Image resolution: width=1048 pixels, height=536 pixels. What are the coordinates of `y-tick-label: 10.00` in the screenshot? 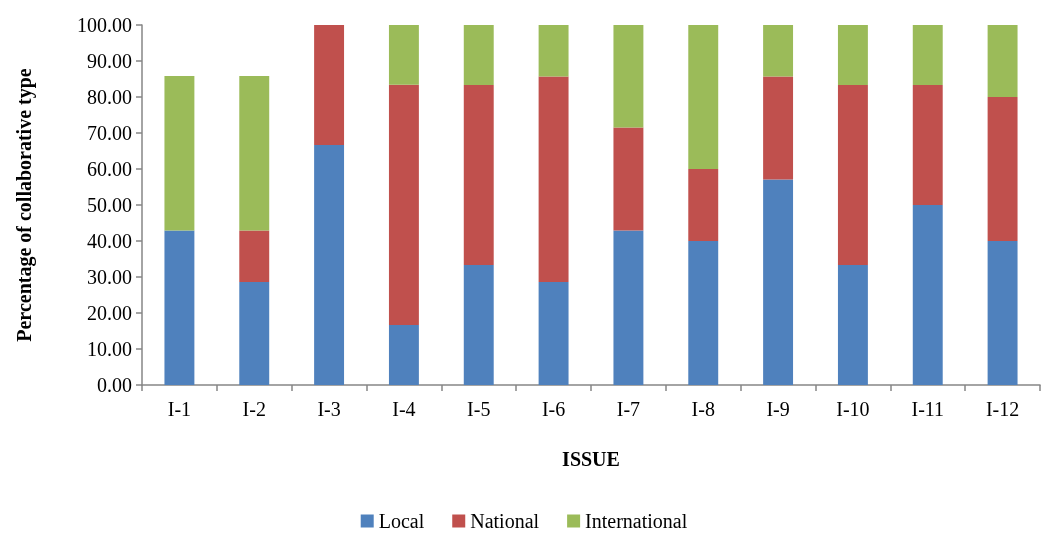 It's located at (109, 349).